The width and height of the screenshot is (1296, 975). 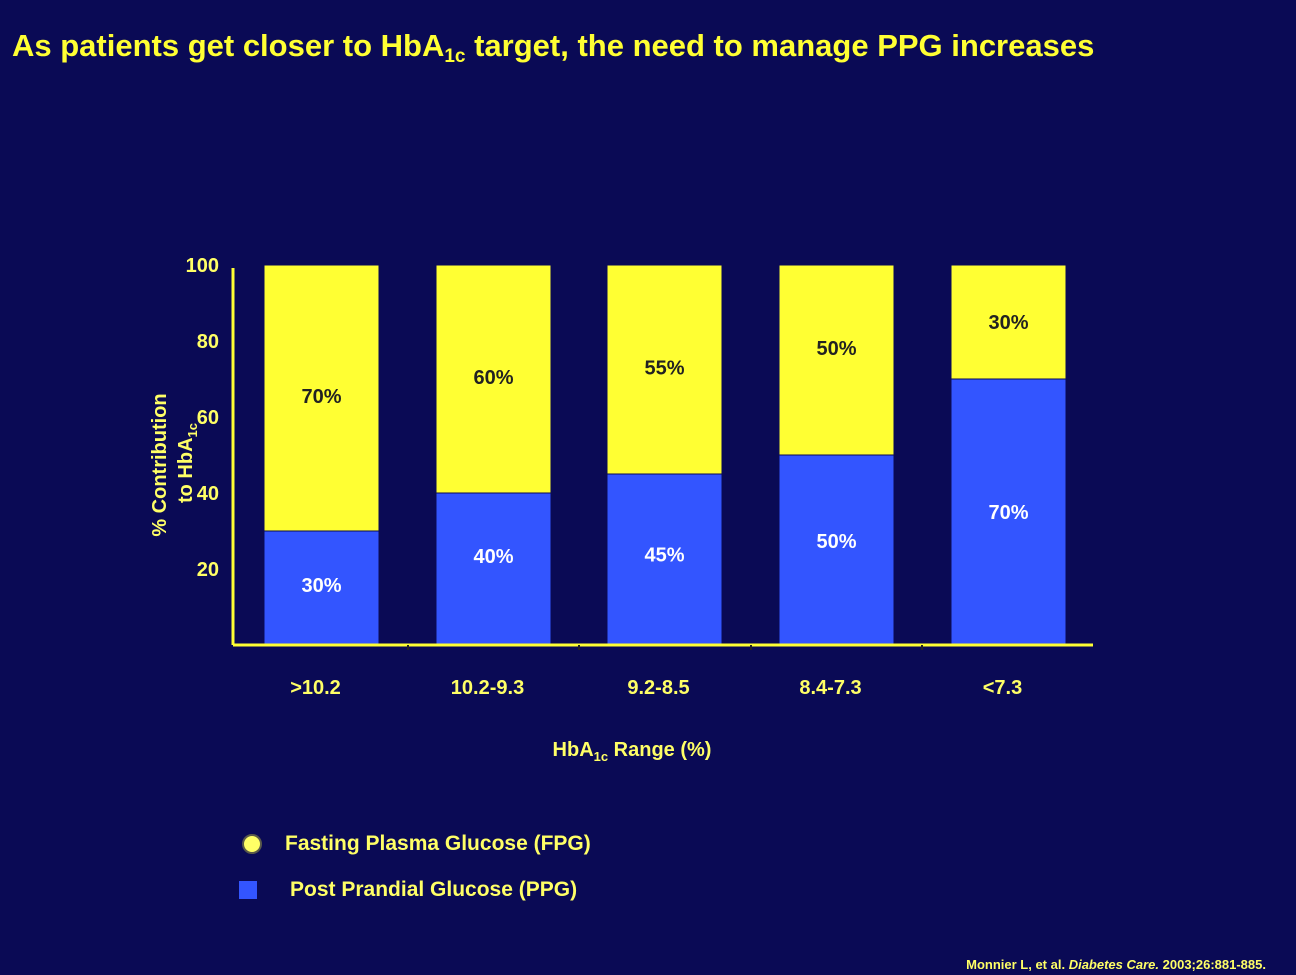 What do you see at coordinates (780, 45) in the screenshot?
I see `title-text-after: target, the need to manage PPG increases` at bounding box center [780, 45].